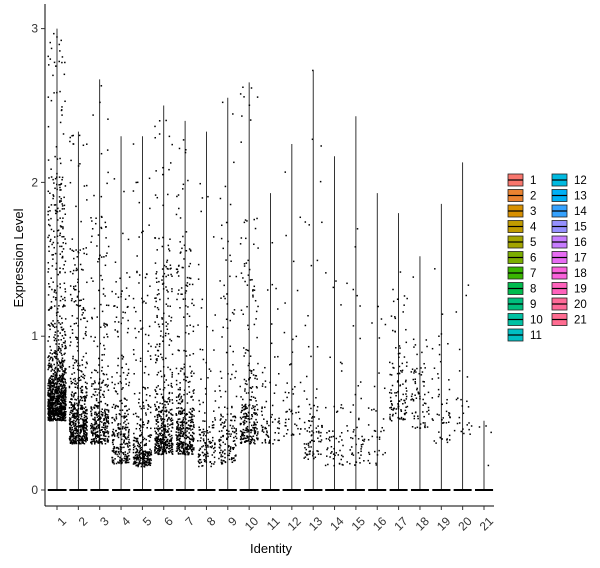 Image resolution: width=600 pixels, height=568 pixels. What do you see at coordinates (104, 521) in the screenshot?
I see `x-tick-label: 3` at bounding box center [104, 521].